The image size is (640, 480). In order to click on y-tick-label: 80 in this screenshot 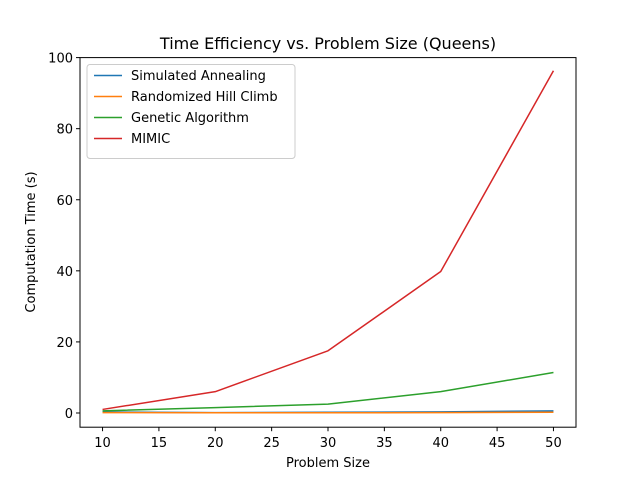, I will do `click(64, 130)`.